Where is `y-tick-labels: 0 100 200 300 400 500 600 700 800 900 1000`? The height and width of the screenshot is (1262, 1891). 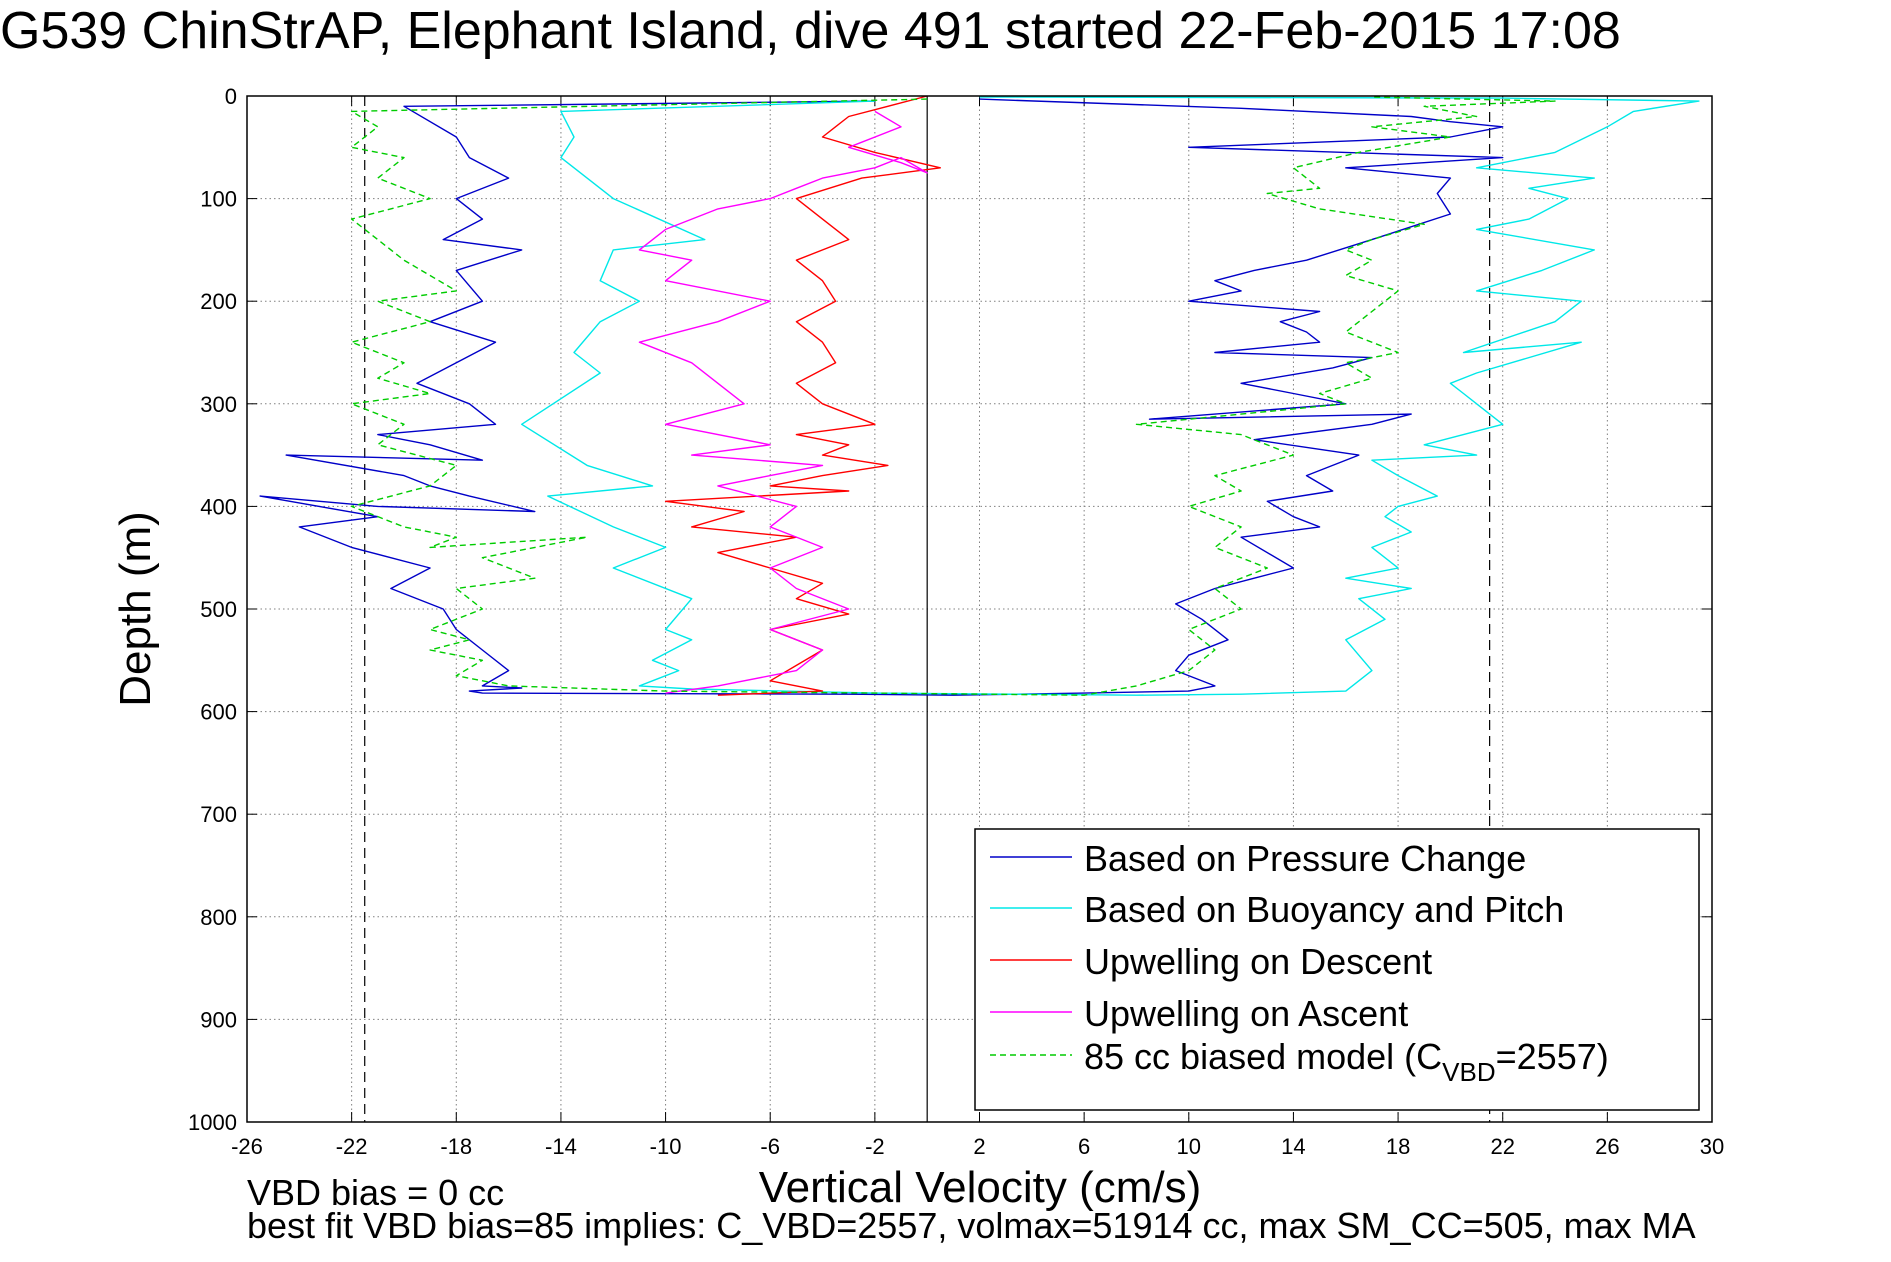 y-tick-labels: 0 100 200 300 400 500 600 700 800 900 1000 is located at coordinates (212, 609).